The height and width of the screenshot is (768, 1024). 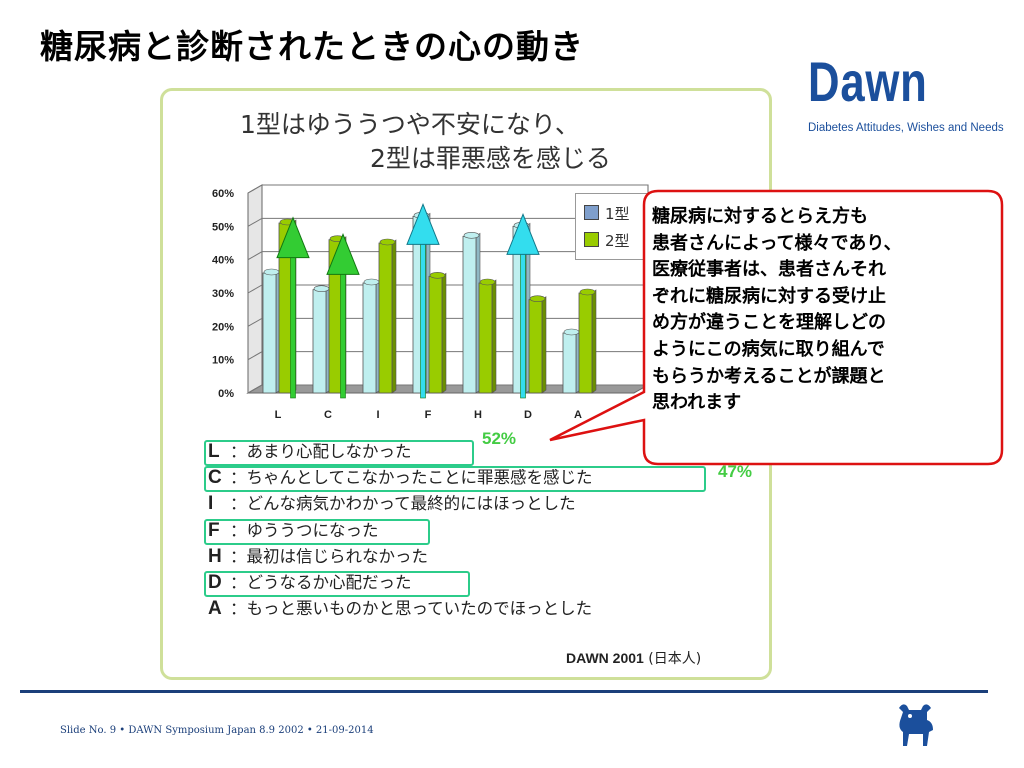 I want to click on list-item: D ：どうなるか心配だった, so click(x=310, y=583).